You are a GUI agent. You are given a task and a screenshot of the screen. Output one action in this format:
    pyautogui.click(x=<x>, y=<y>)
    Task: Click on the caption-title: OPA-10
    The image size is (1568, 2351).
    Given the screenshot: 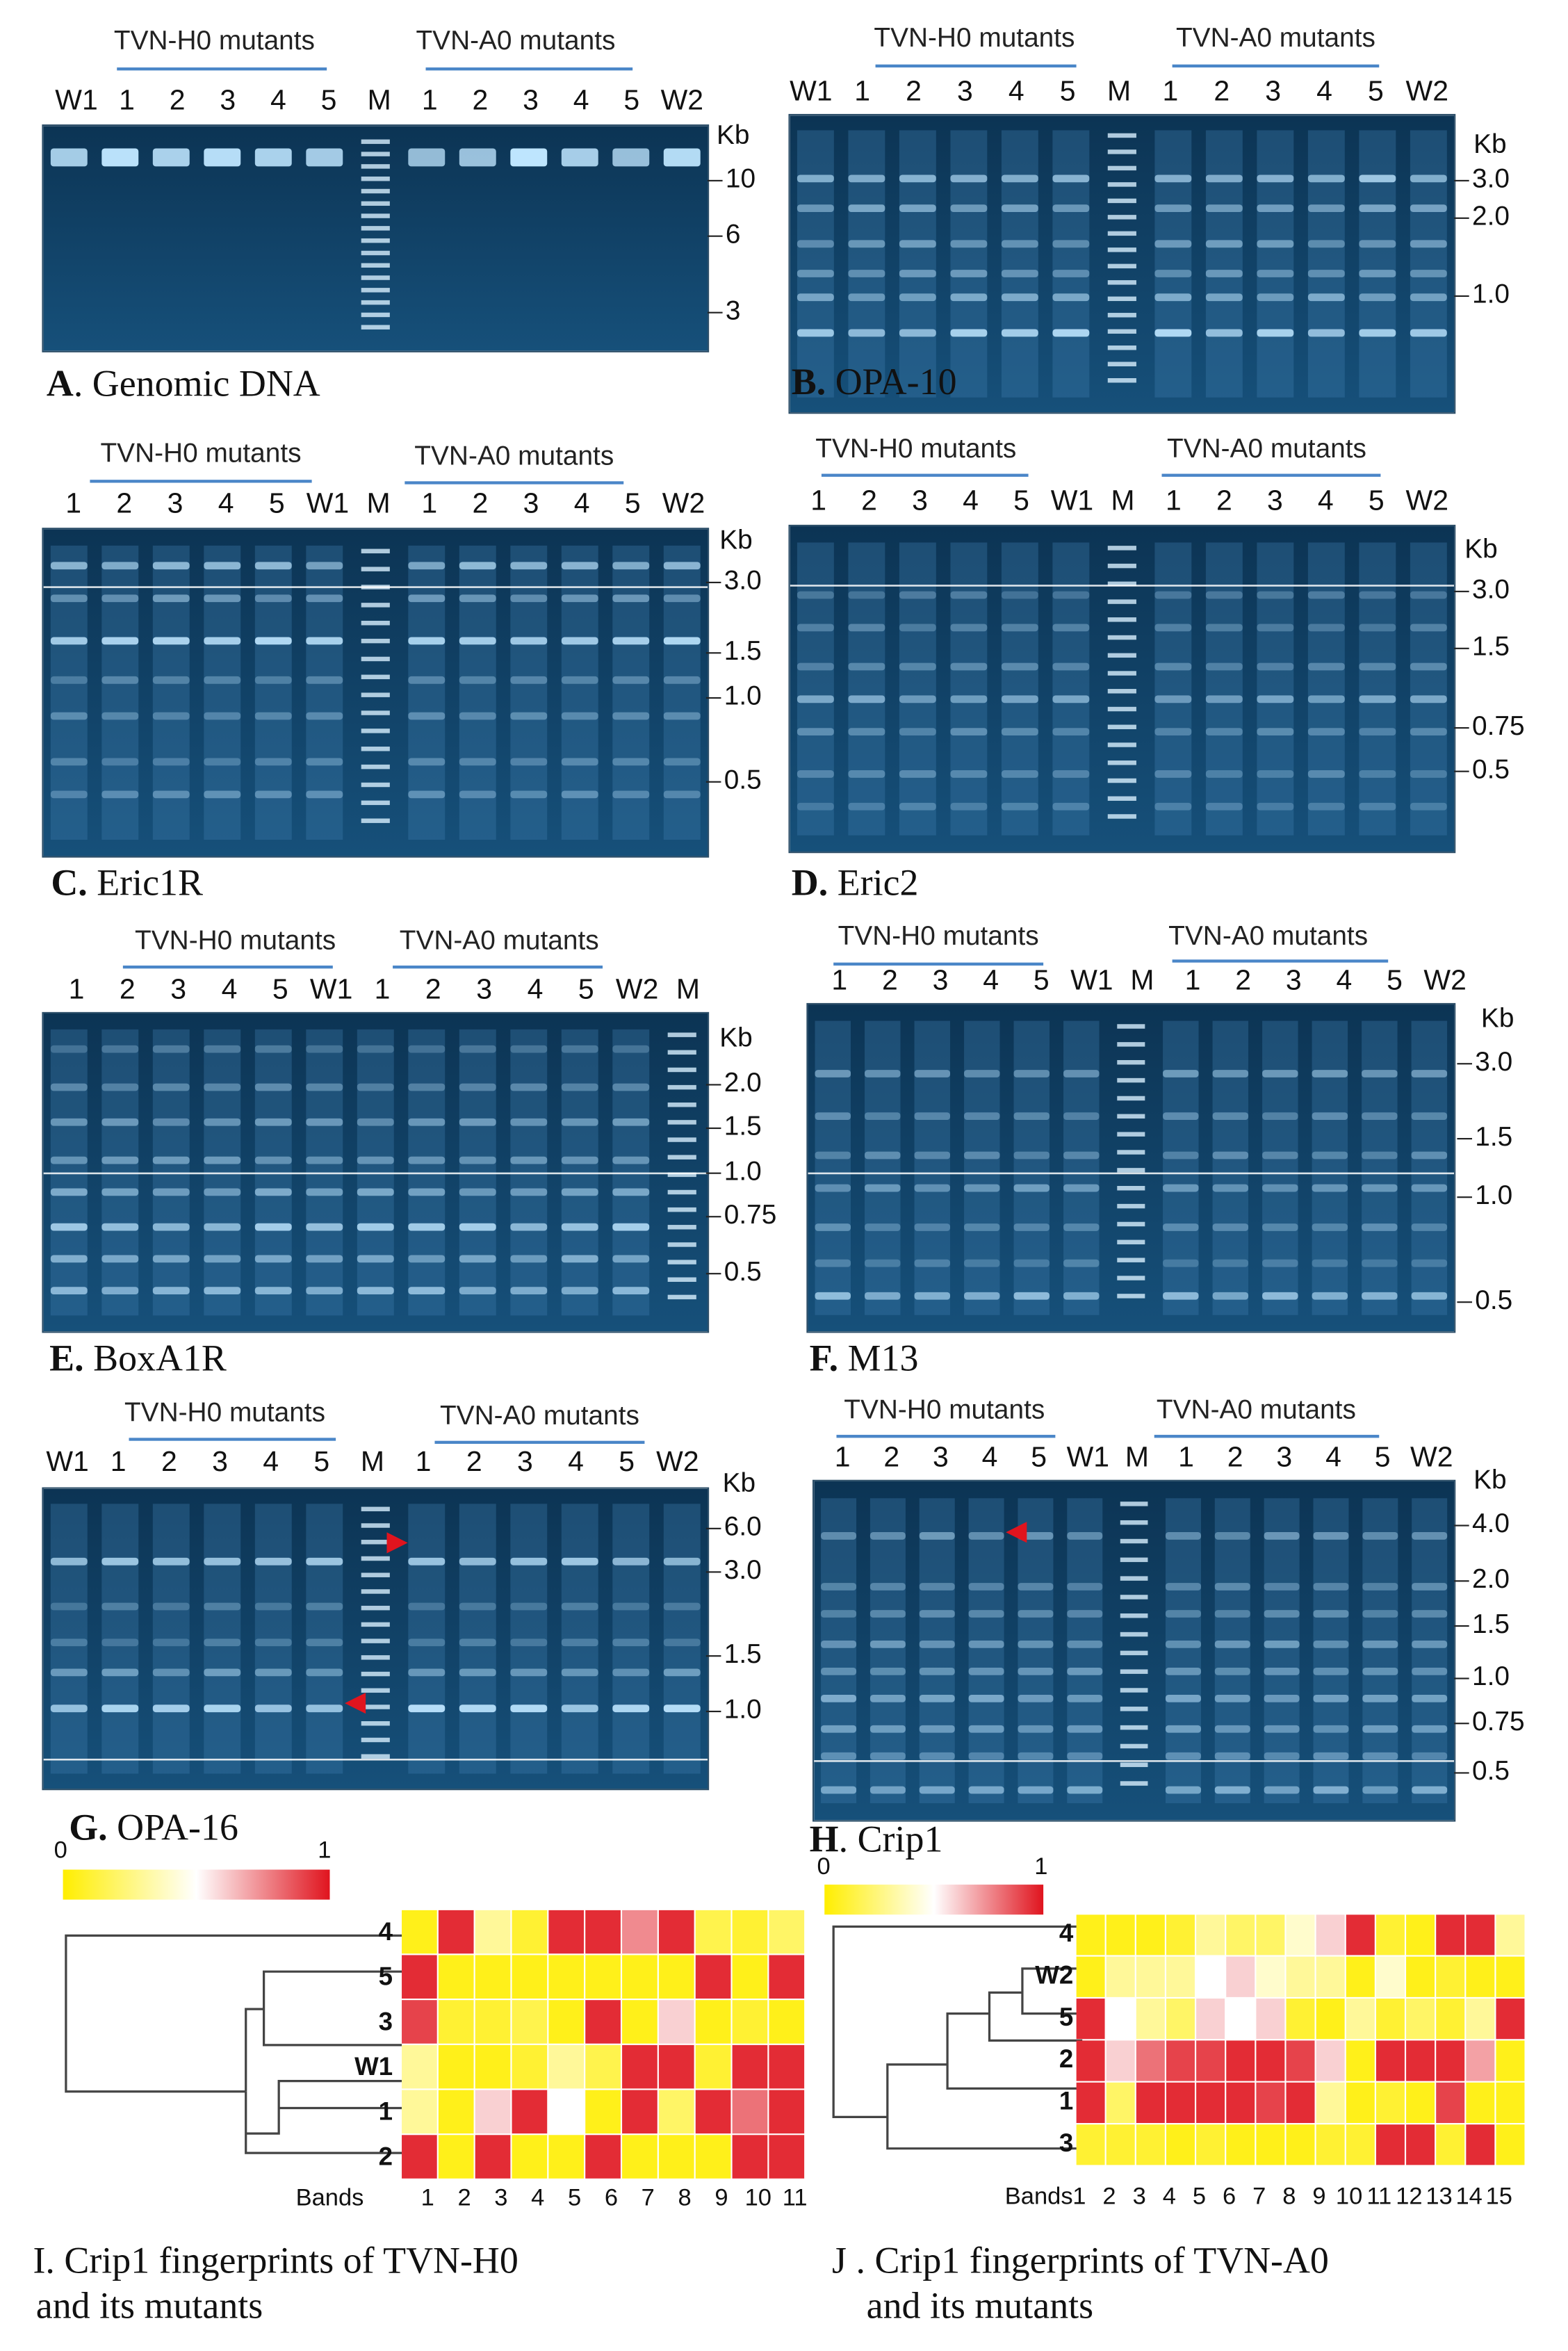 What is the action you would take?
    pyautogui.click(x=891, y=383)
    